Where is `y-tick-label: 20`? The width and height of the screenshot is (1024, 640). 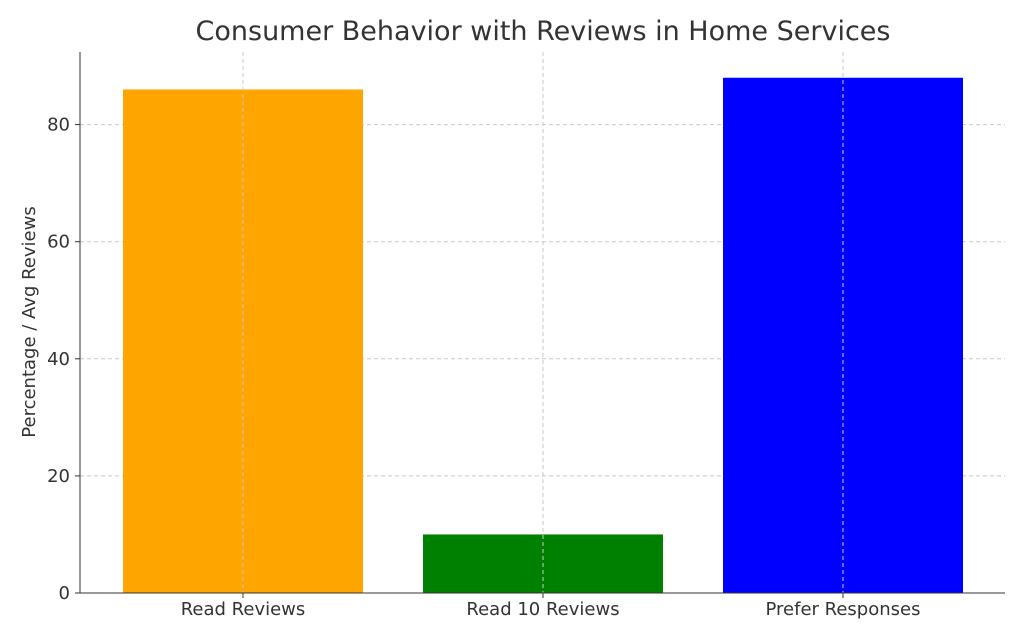 y-tick-label: 20 is located at coordinates (58, 476).